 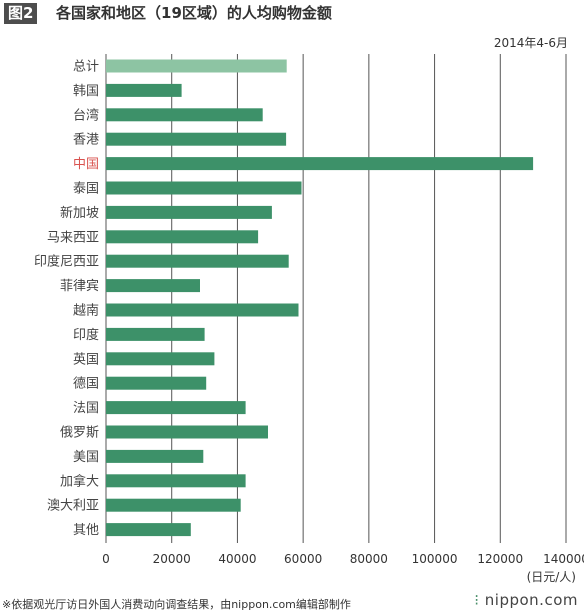 I want to click on bar-其他, so click(x=148, y=530).